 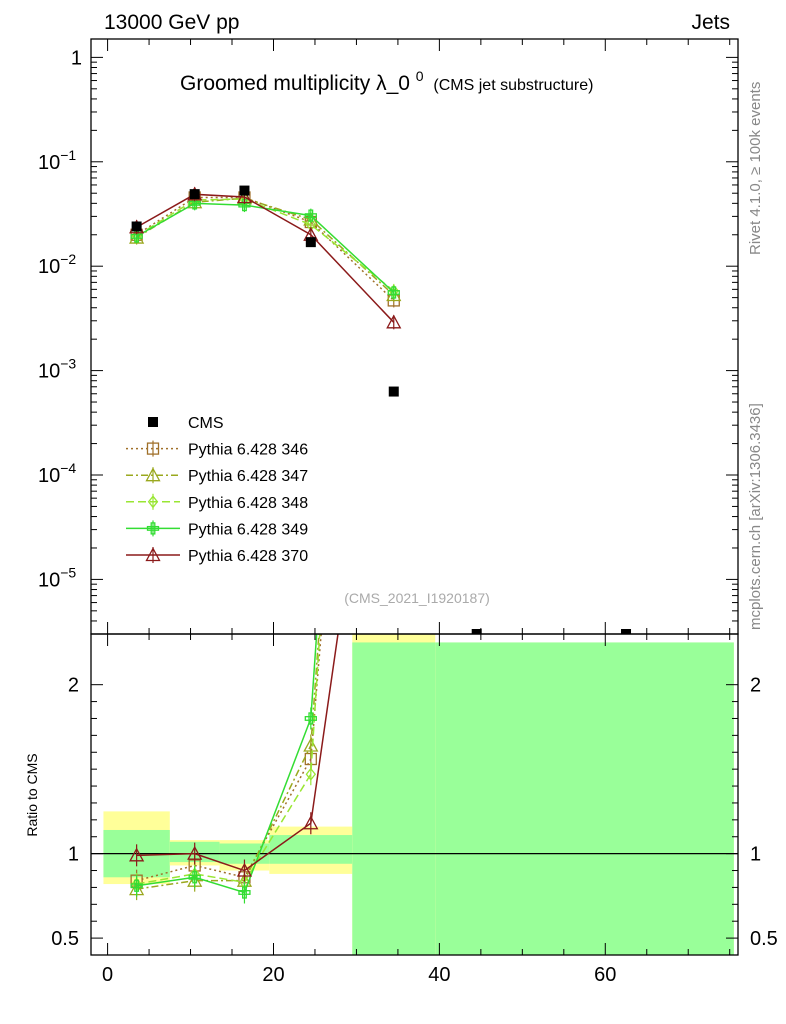 I want to click on legend-label-1: Pythia 6.428 347, so click(x=248, y=476).